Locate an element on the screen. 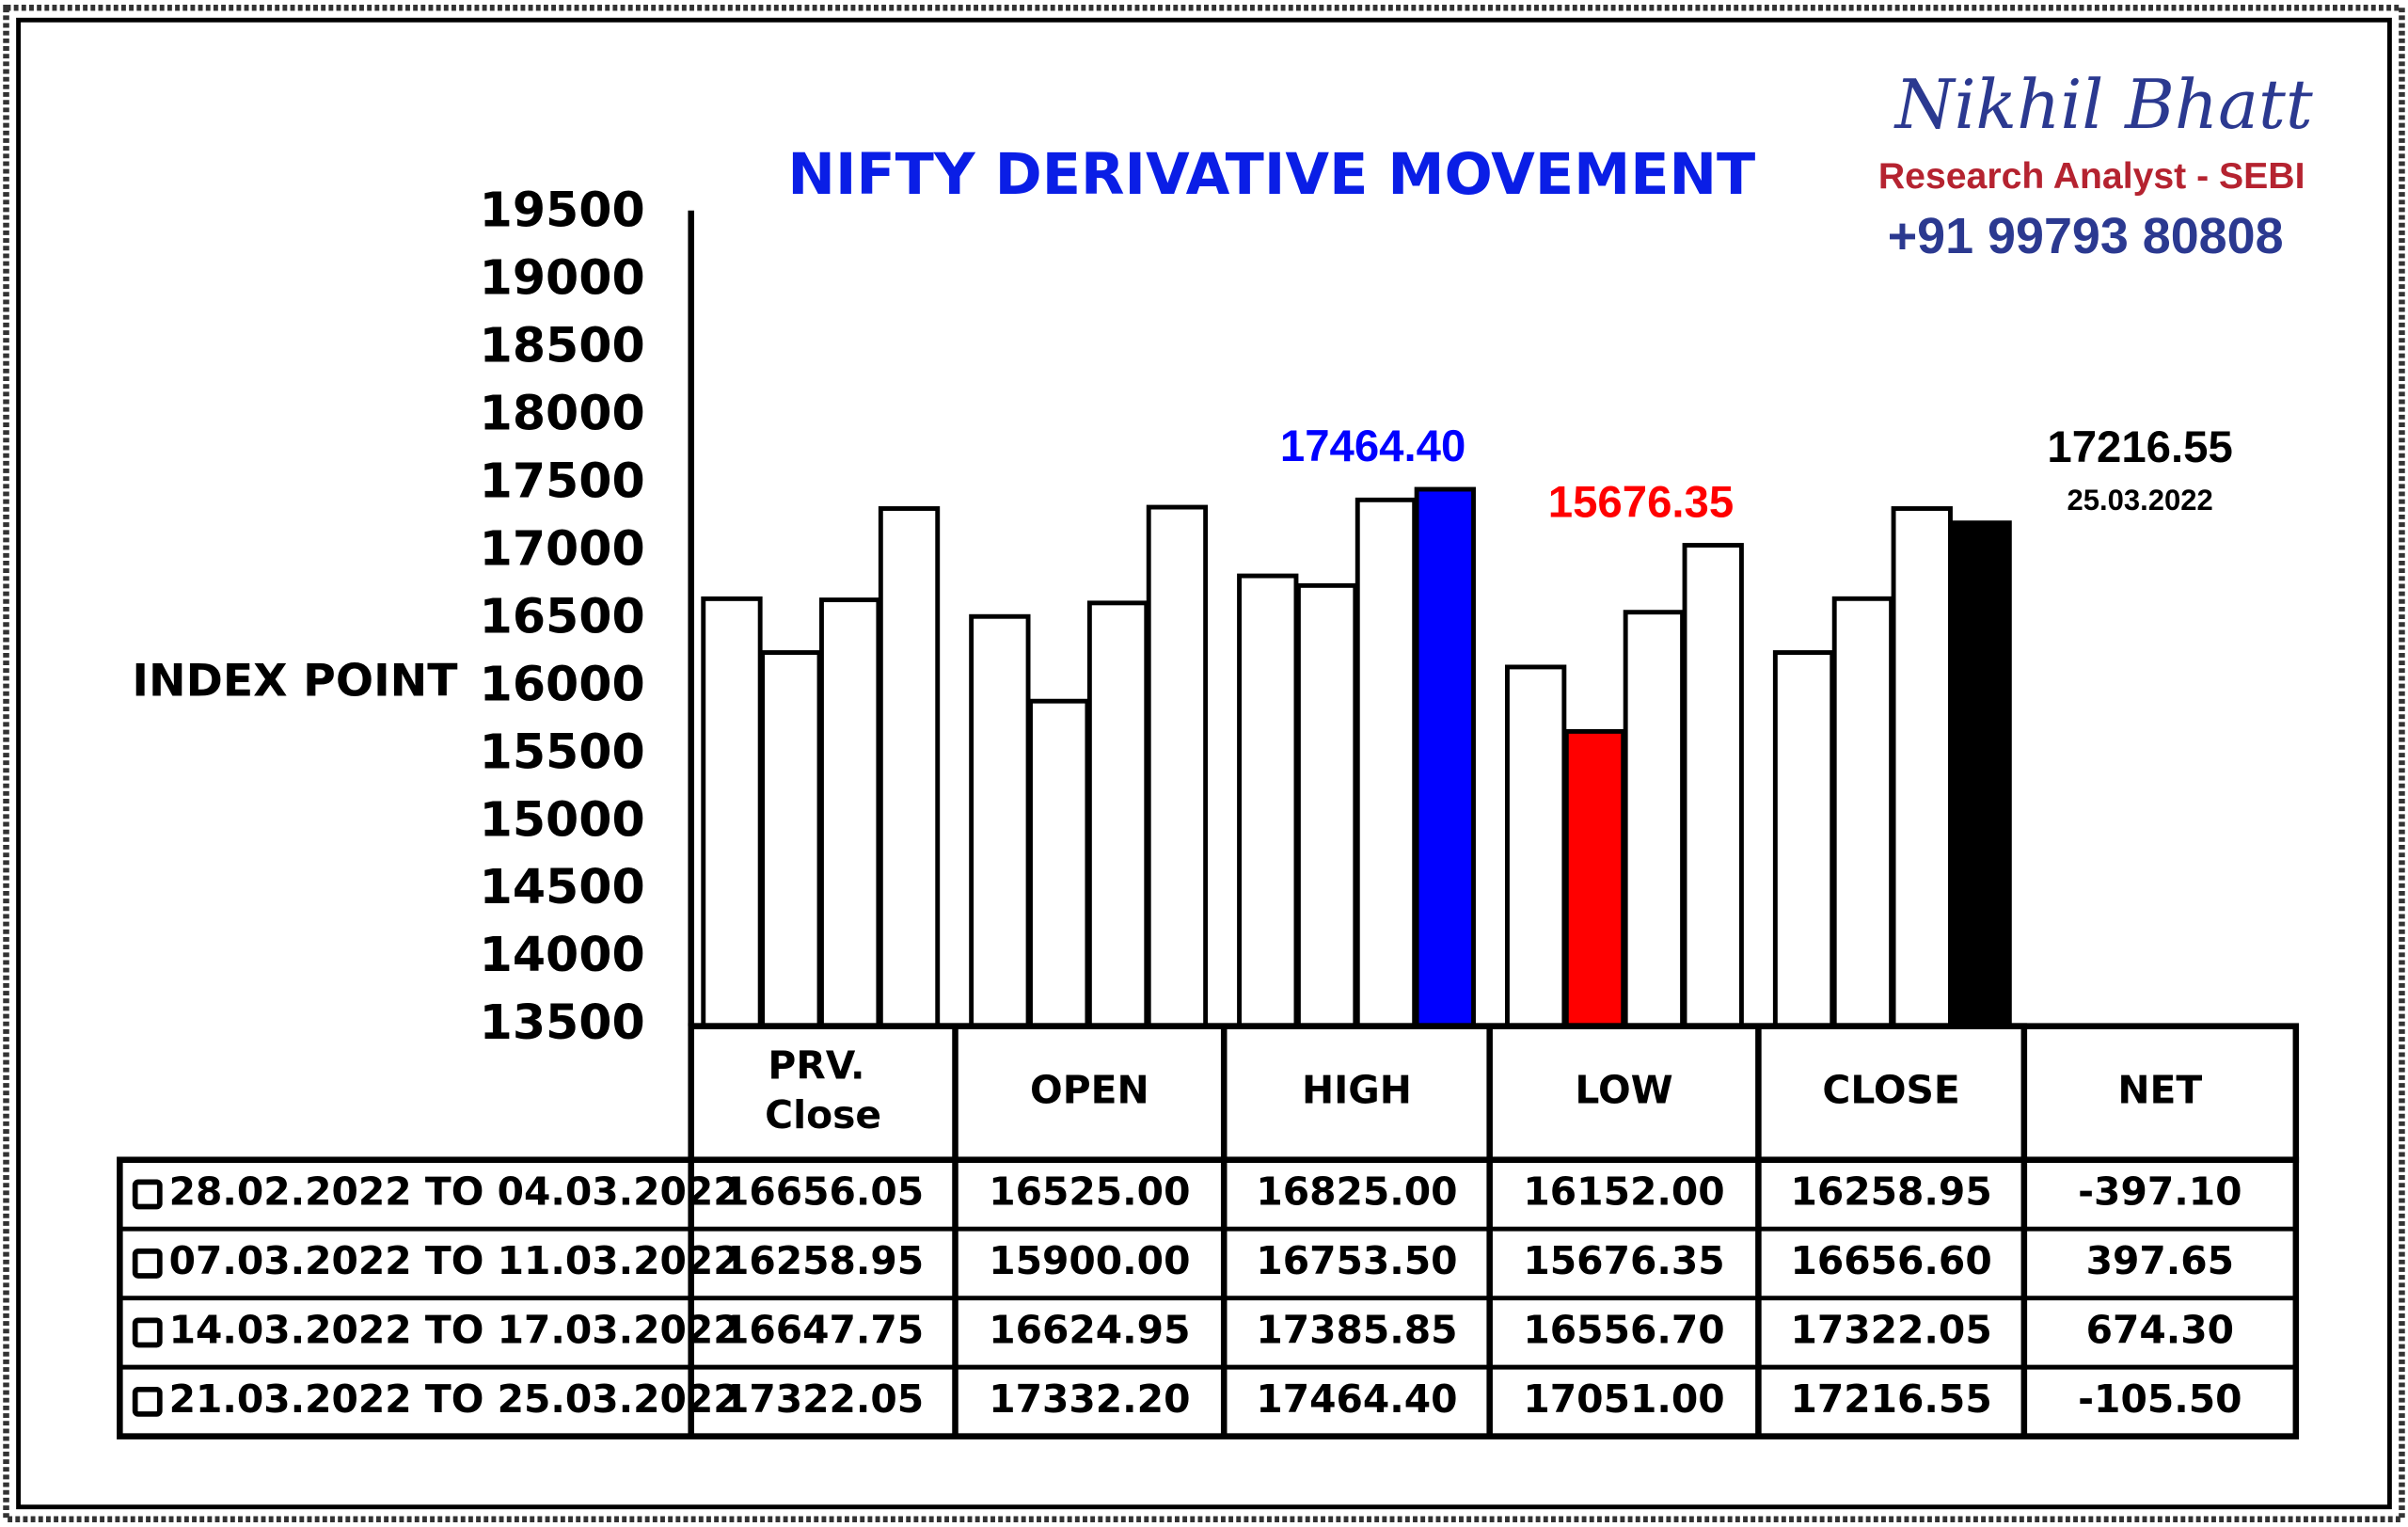  value-label: 17464.40 is located at coordinates (1373, 446).